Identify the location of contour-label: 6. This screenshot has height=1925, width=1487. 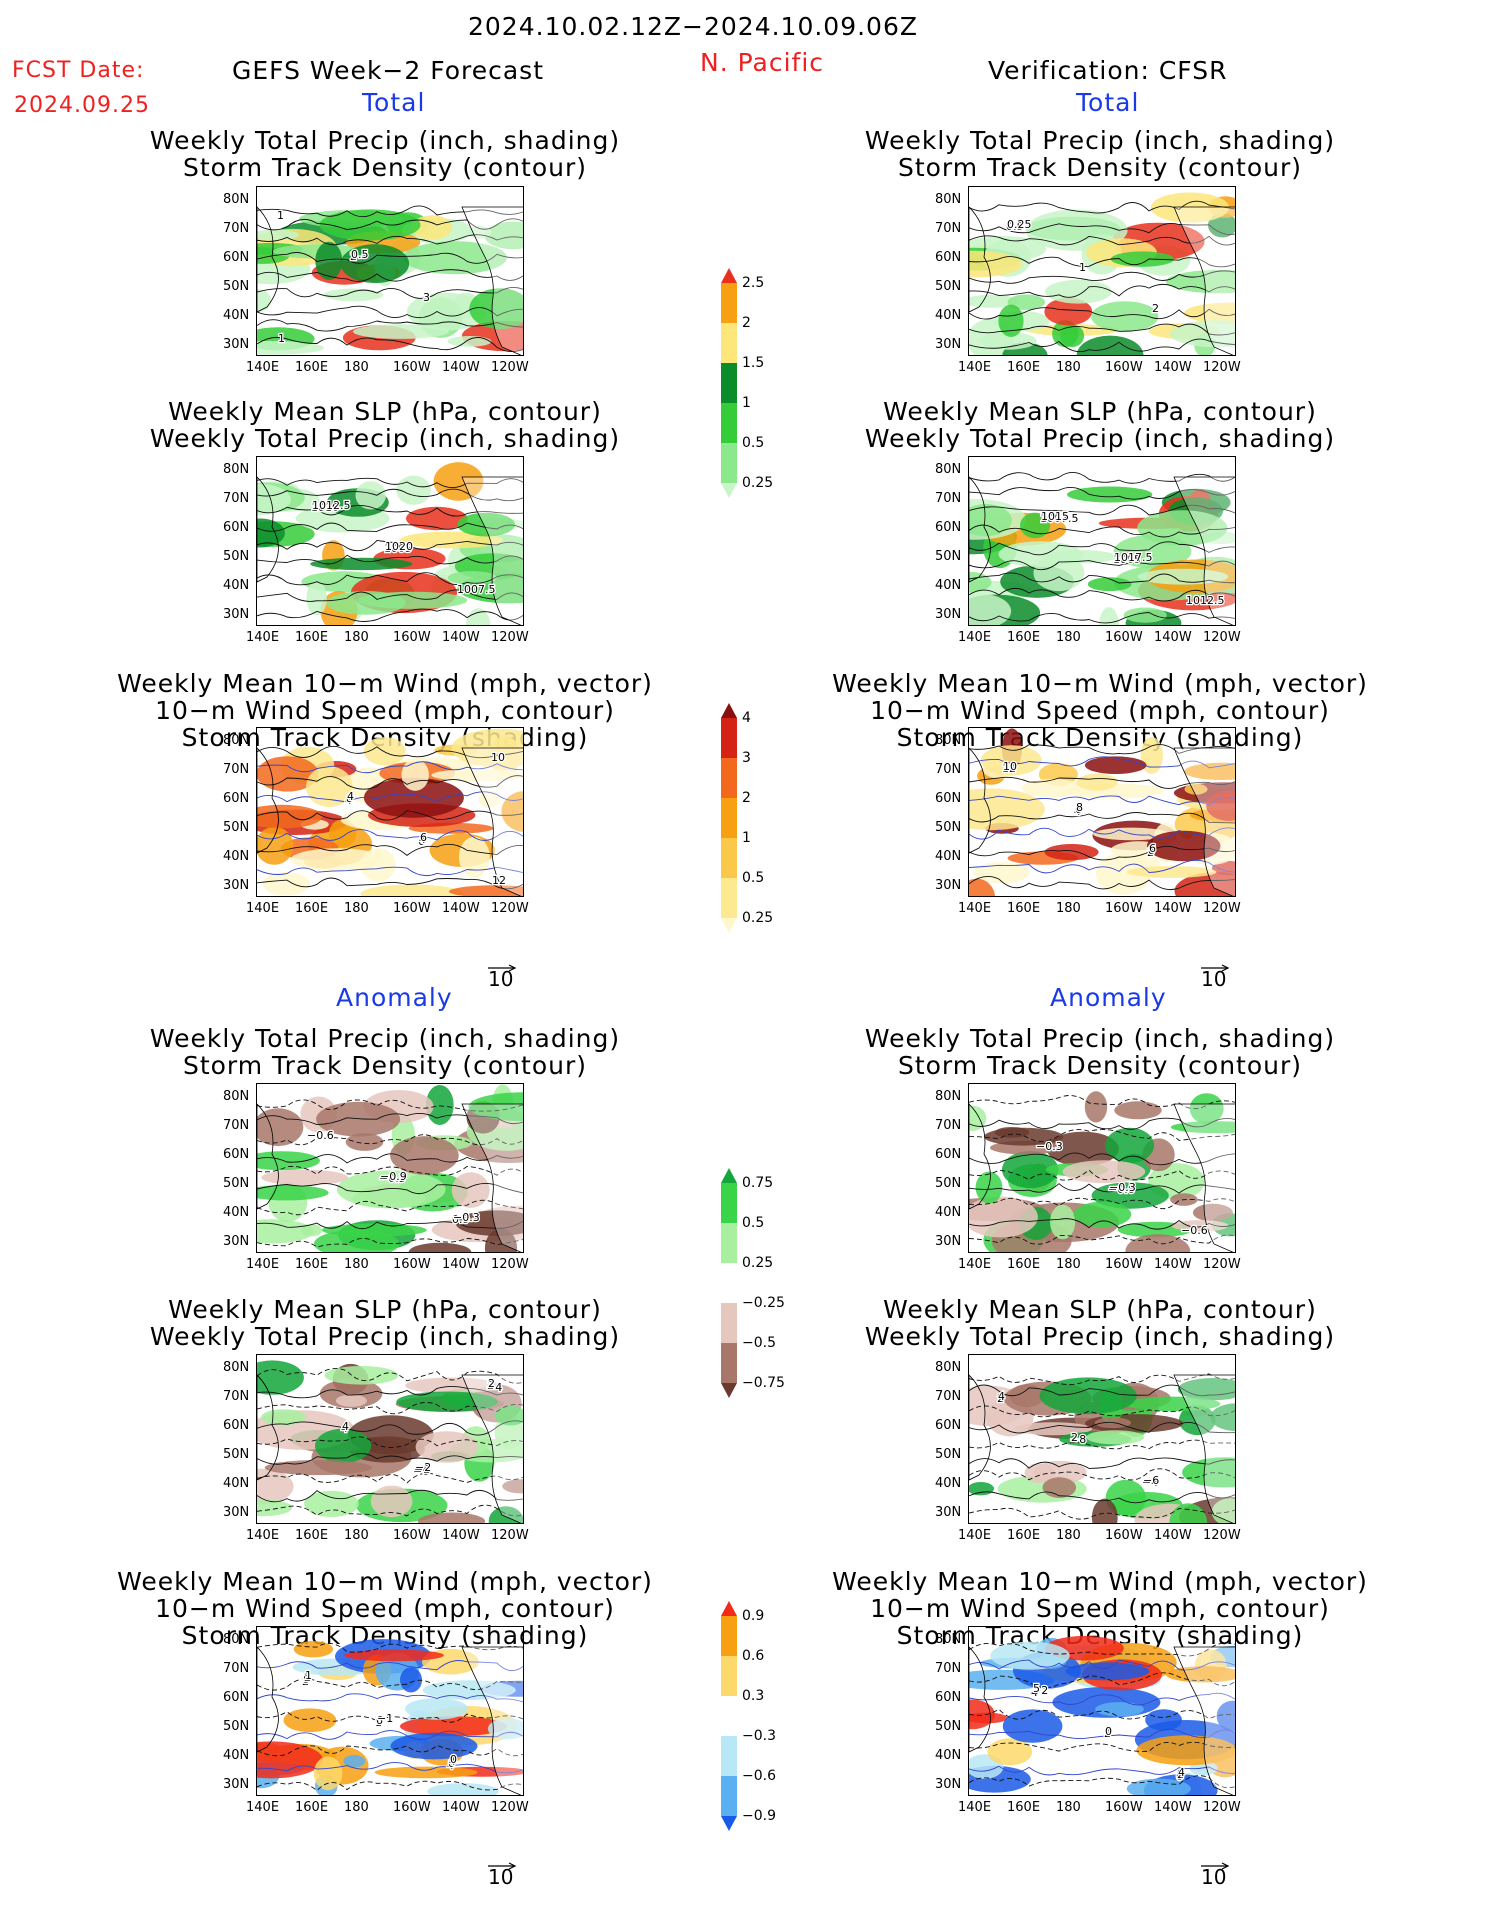
(1152, 848).